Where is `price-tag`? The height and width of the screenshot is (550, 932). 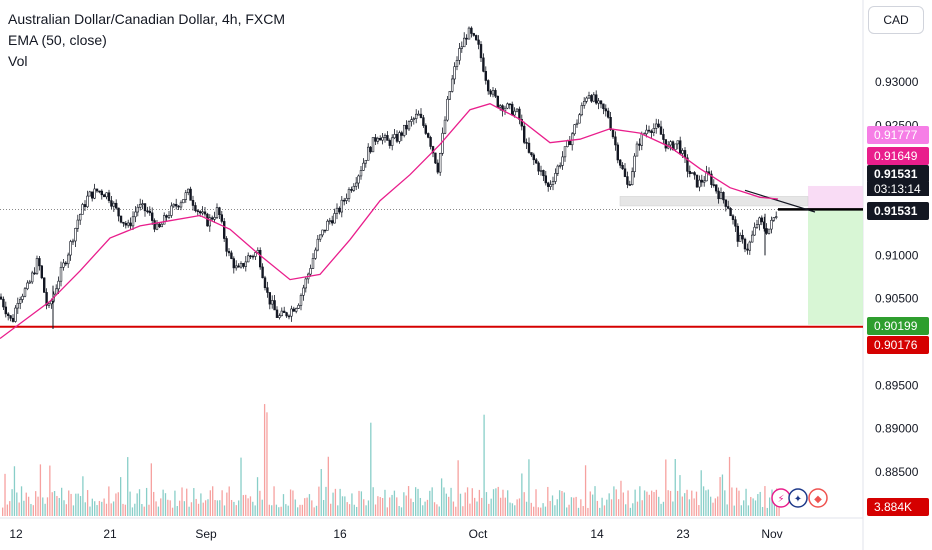
price-tag is located at coordinates (898, 326).